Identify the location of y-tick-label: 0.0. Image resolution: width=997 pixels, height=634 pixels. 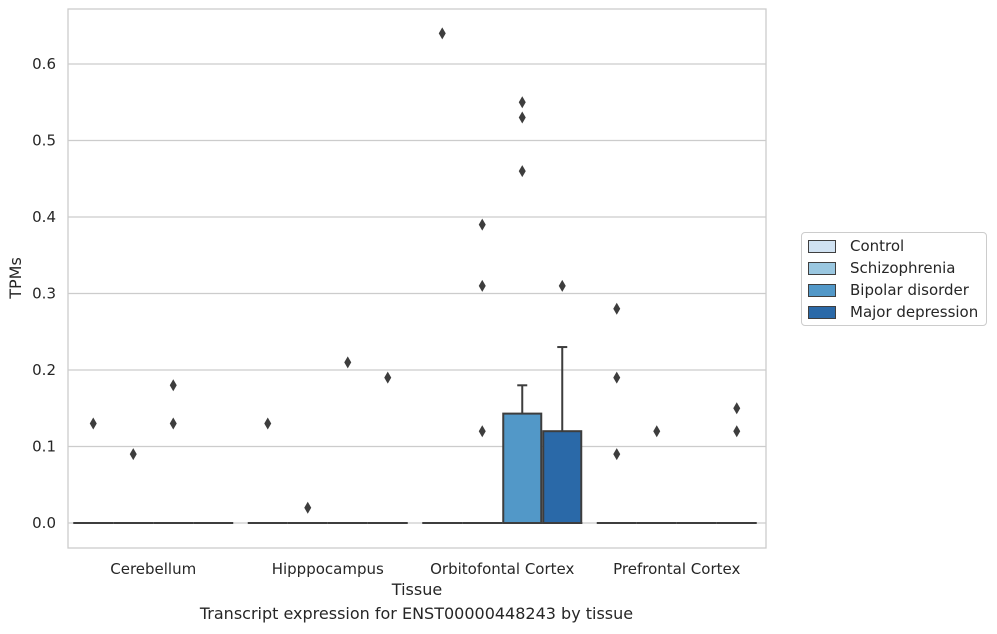
(44, 523).